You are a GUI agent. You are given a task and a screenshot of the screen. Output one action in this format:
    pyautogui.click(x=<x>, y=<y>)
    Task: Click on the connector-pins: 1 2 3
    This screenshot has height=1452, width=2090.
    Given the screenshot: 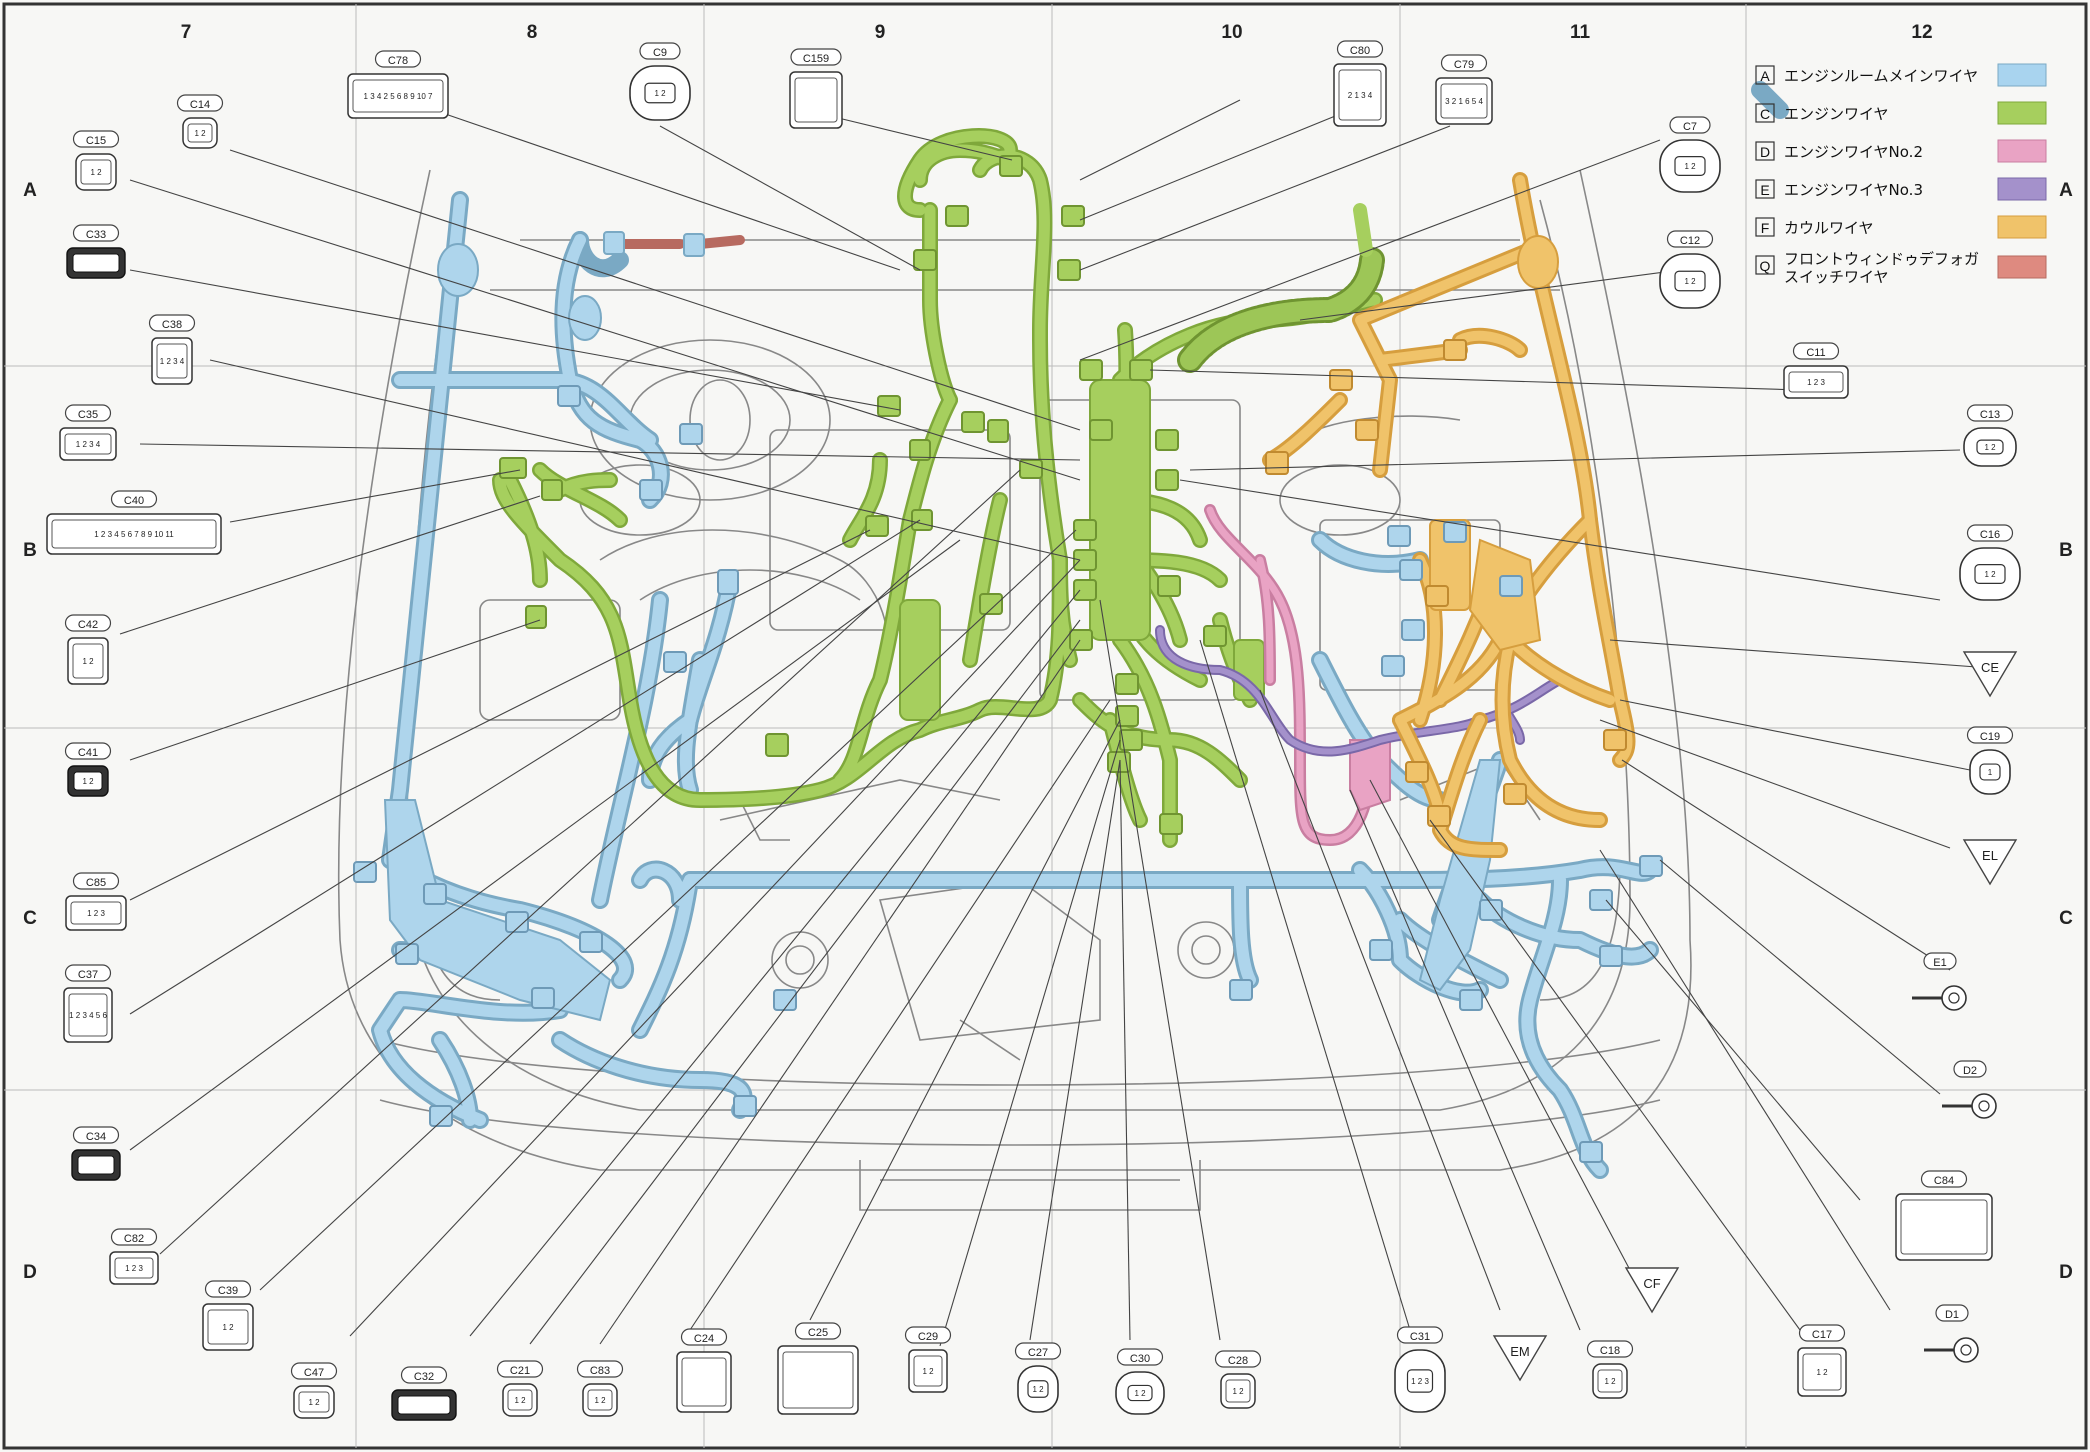 What is the action you would take?
    pyautogui.click(x=1420, y=1381)
    